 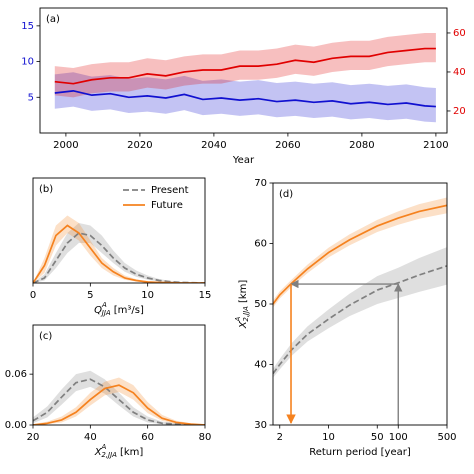 I want to click on x-axis-label-unit: [m³/s], so click(x=129, y=310).